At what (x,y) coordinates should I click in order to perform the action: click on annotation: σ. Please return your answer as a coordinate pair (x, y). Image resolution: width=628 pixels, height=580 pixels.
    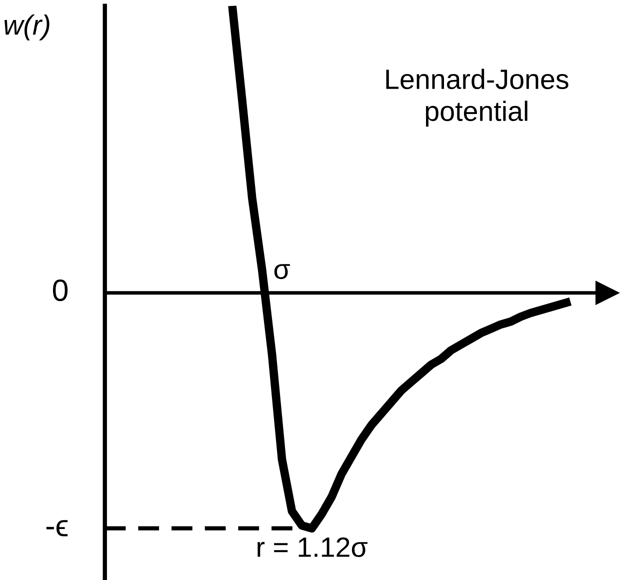
    Looking at the image, I should click on (282, 272).